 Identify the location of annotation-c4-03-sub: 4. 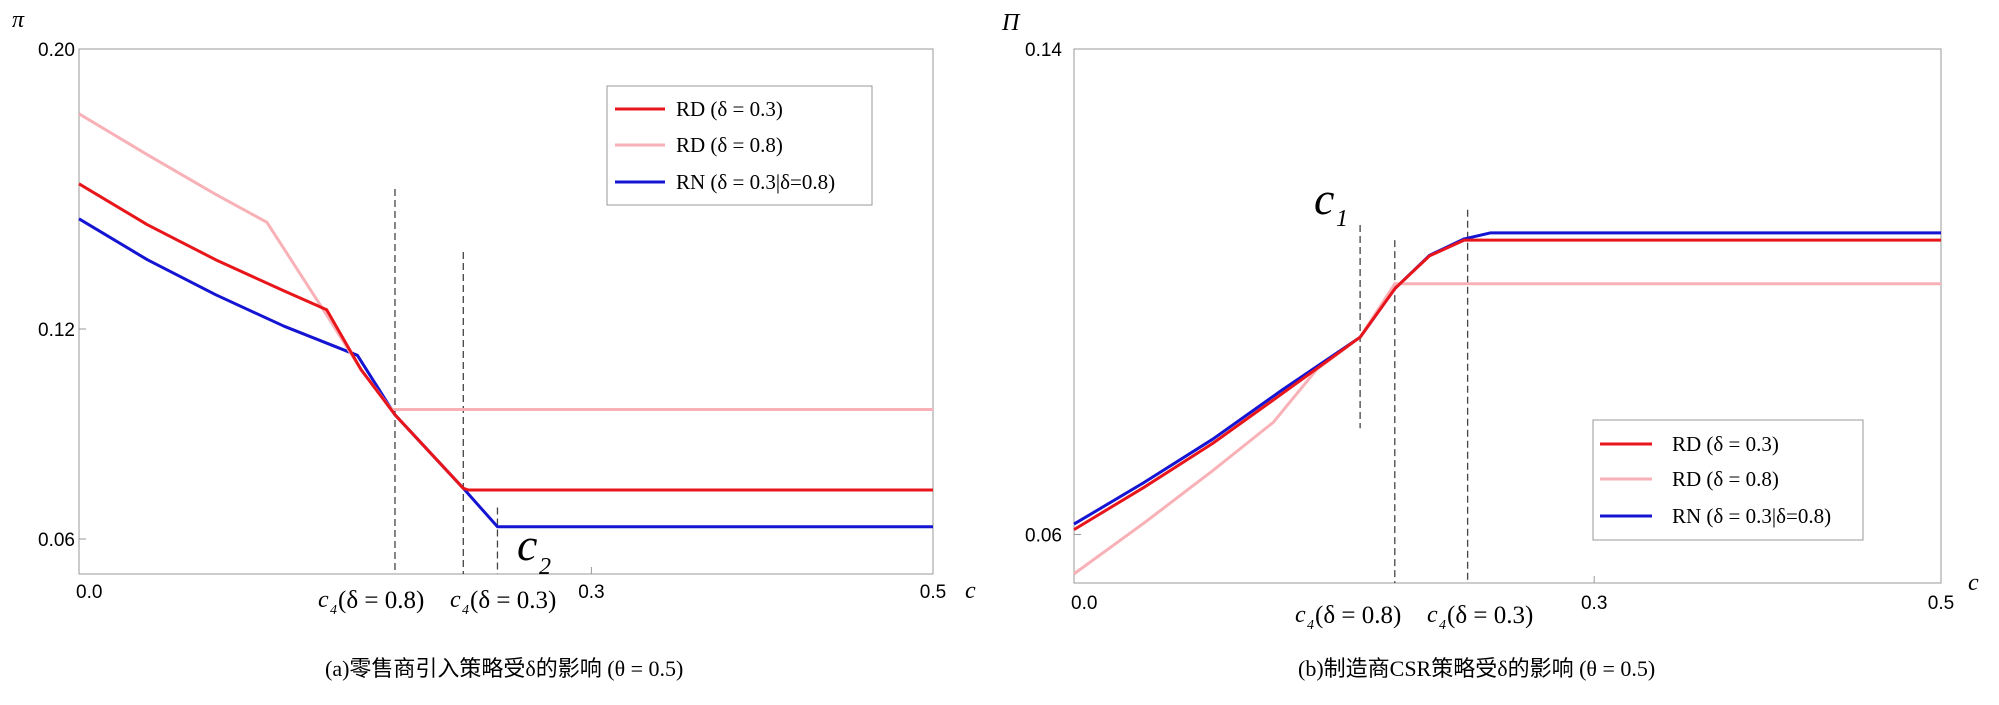
(465, 610).